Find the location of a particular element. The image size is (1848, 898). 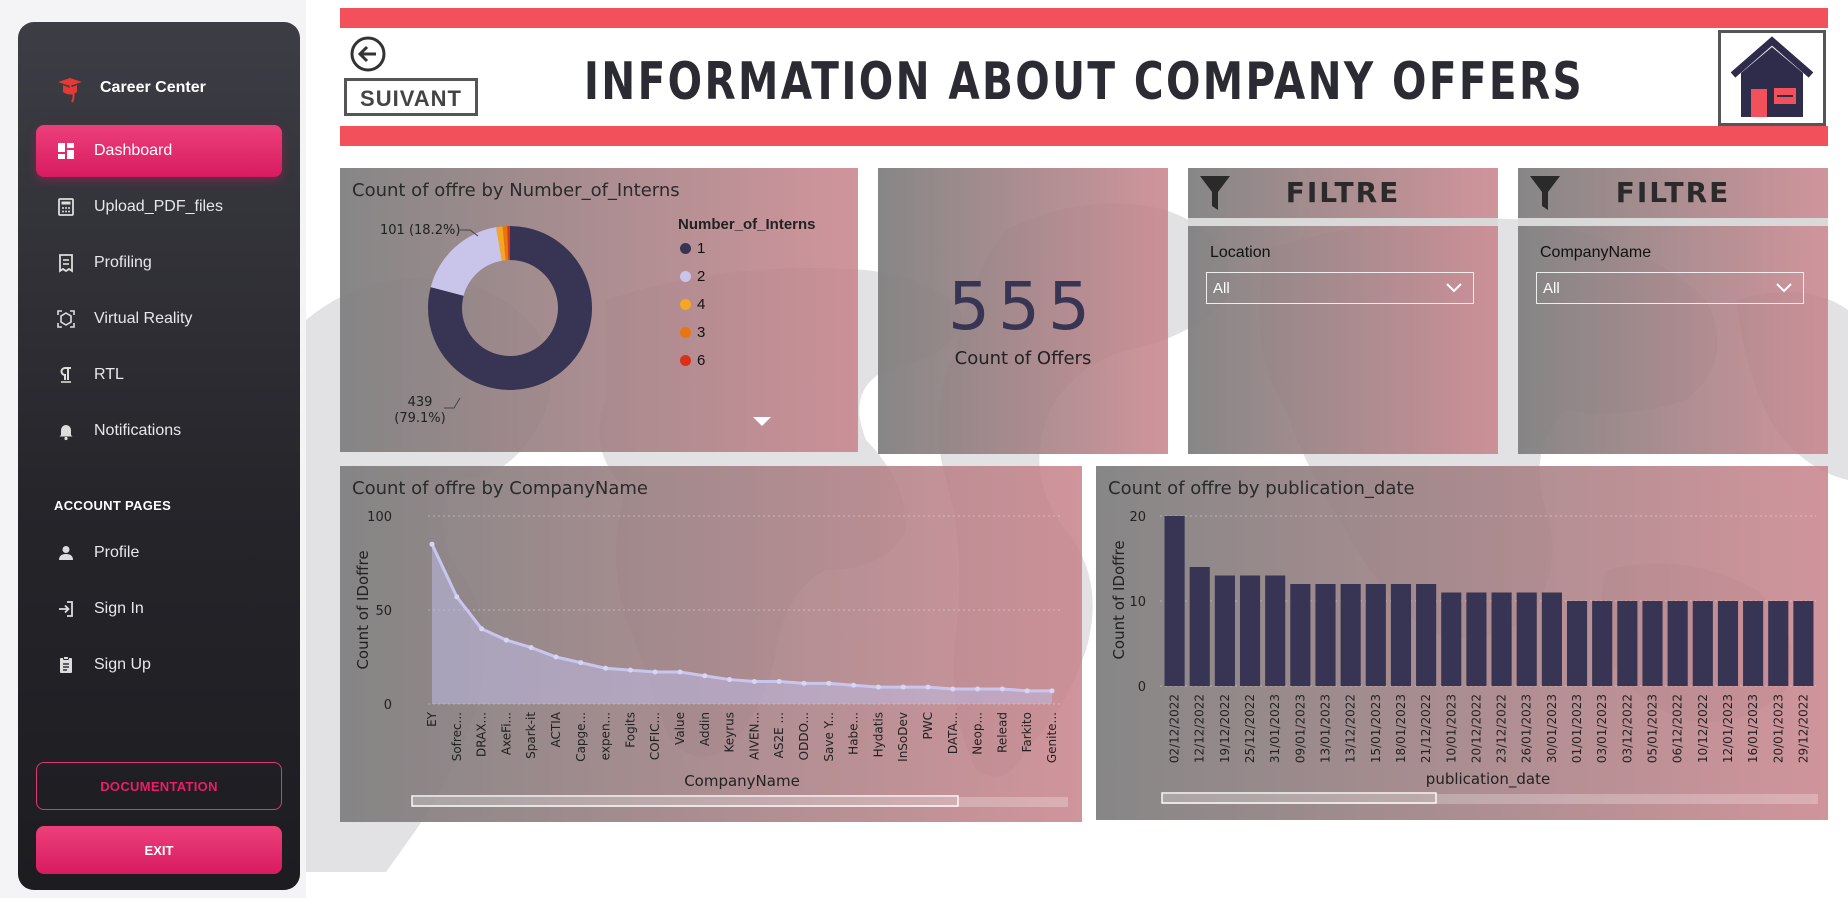

company-filter-value: All is located at coordinates (1551, 288).